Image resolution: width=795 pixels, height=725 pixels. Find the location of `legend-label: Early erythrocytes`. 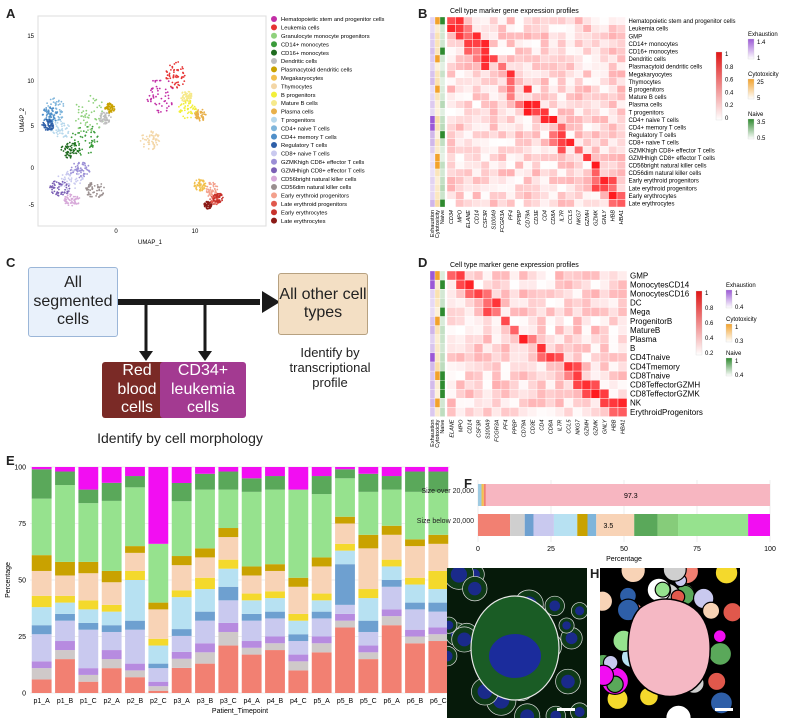

legend-label: Early erythrocytes is located at coordinates (304, 213).